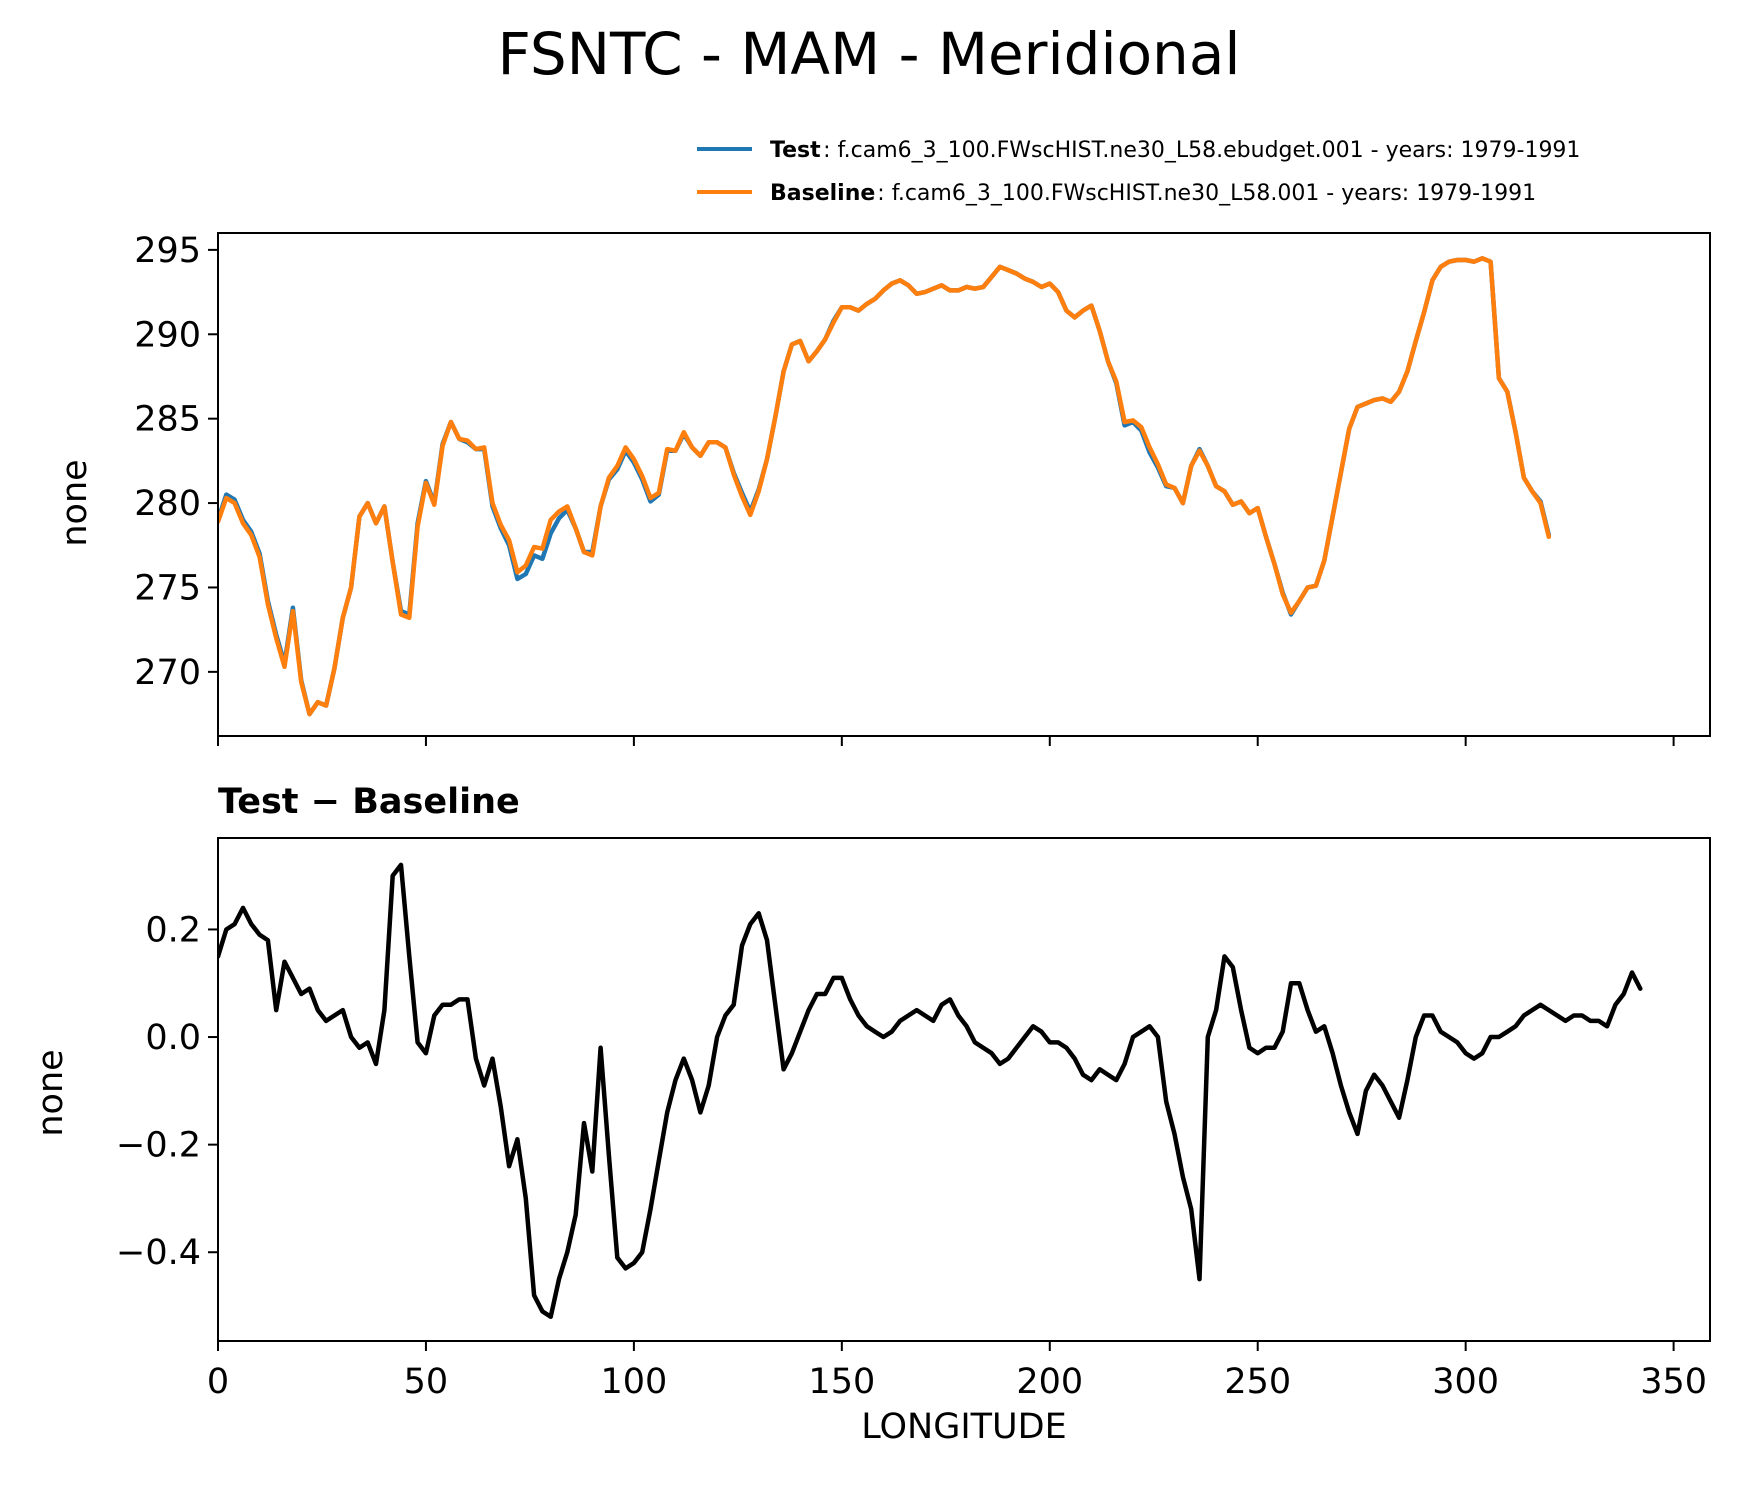  What do you see at coordinates (822, 193) in the screenshot?
I see `legend-key-baseline: Baseline` at bounding box center [822, 193].